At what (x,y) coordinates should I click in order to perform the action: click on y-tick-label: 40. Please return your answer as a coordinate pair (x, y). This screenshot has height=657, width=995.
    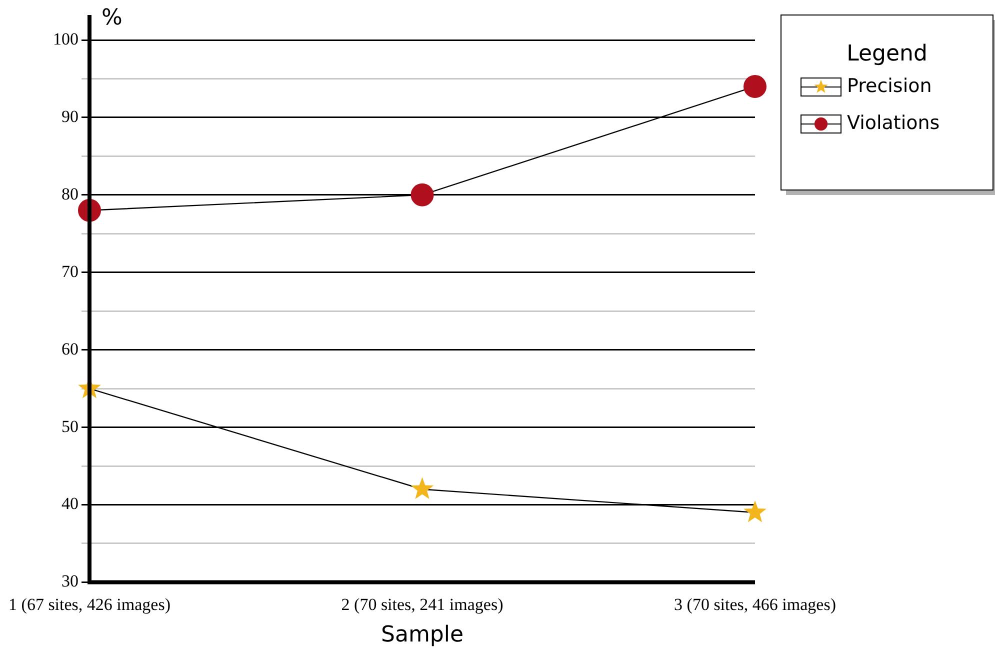
    Looking at the image, I should click on (70, 504).